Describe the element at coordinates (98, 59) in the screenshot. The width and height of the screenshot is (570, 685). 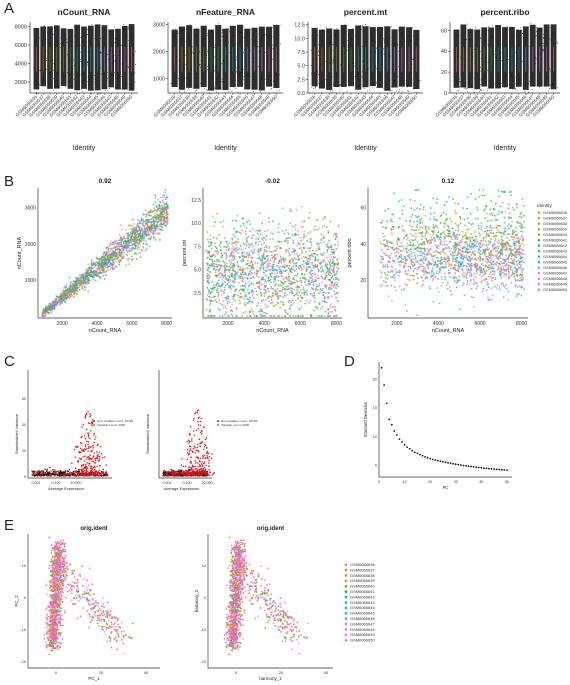
I see `violin-hint` at that location.